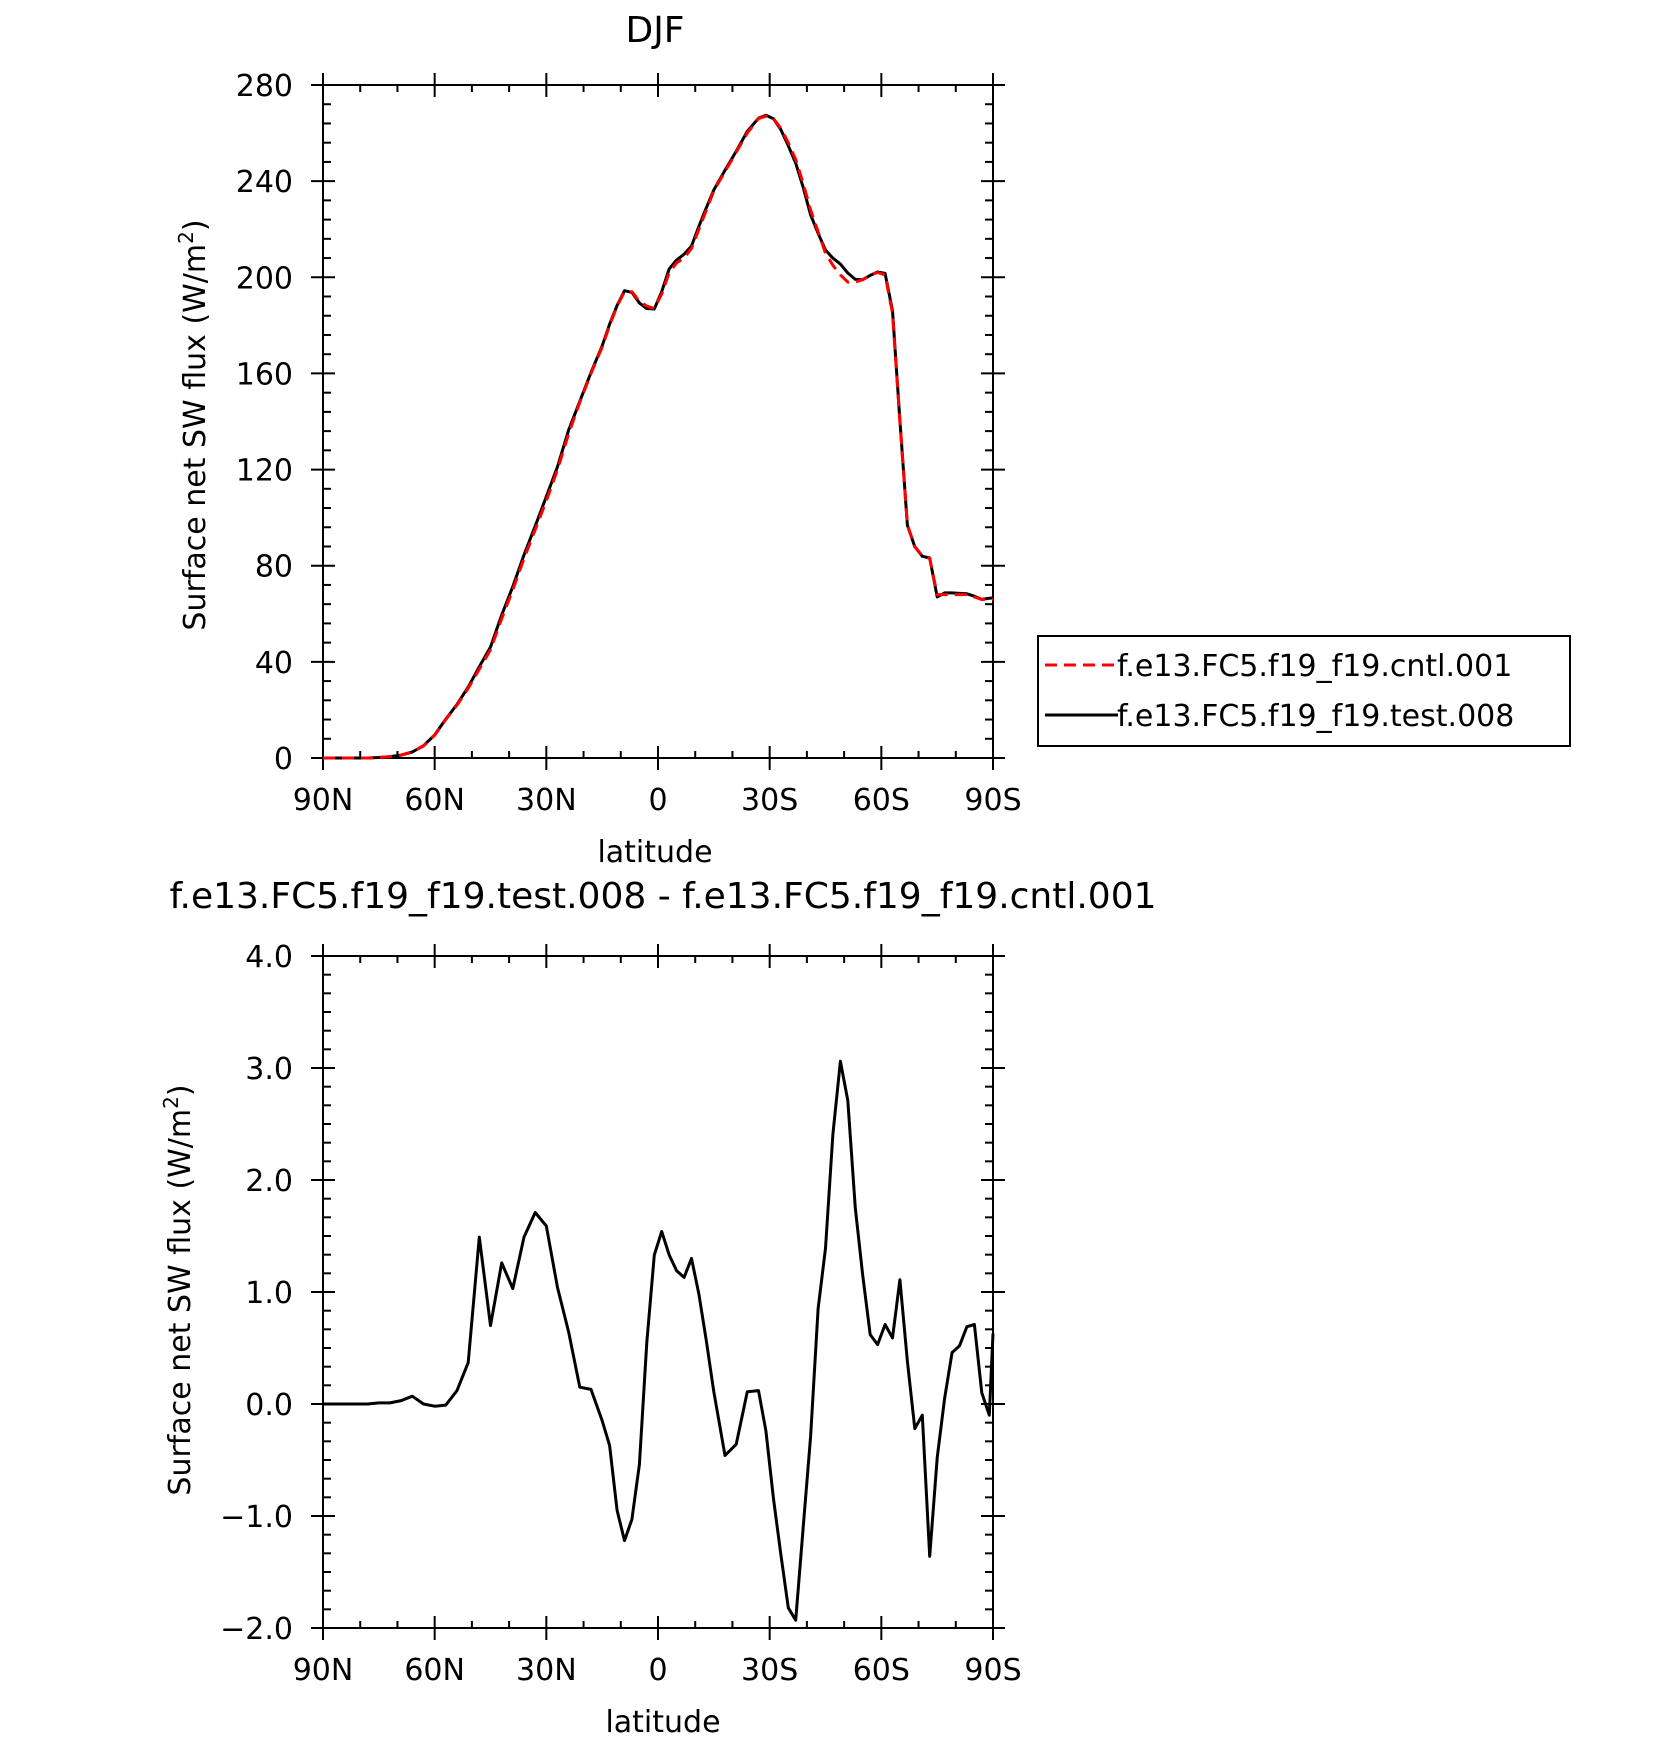 Image resolution: width=1672 pixels, height=1741 pixels. Describe the element at coordinates (283, 759) in the screenshot. I see `y-tick-label: 0` at that location.